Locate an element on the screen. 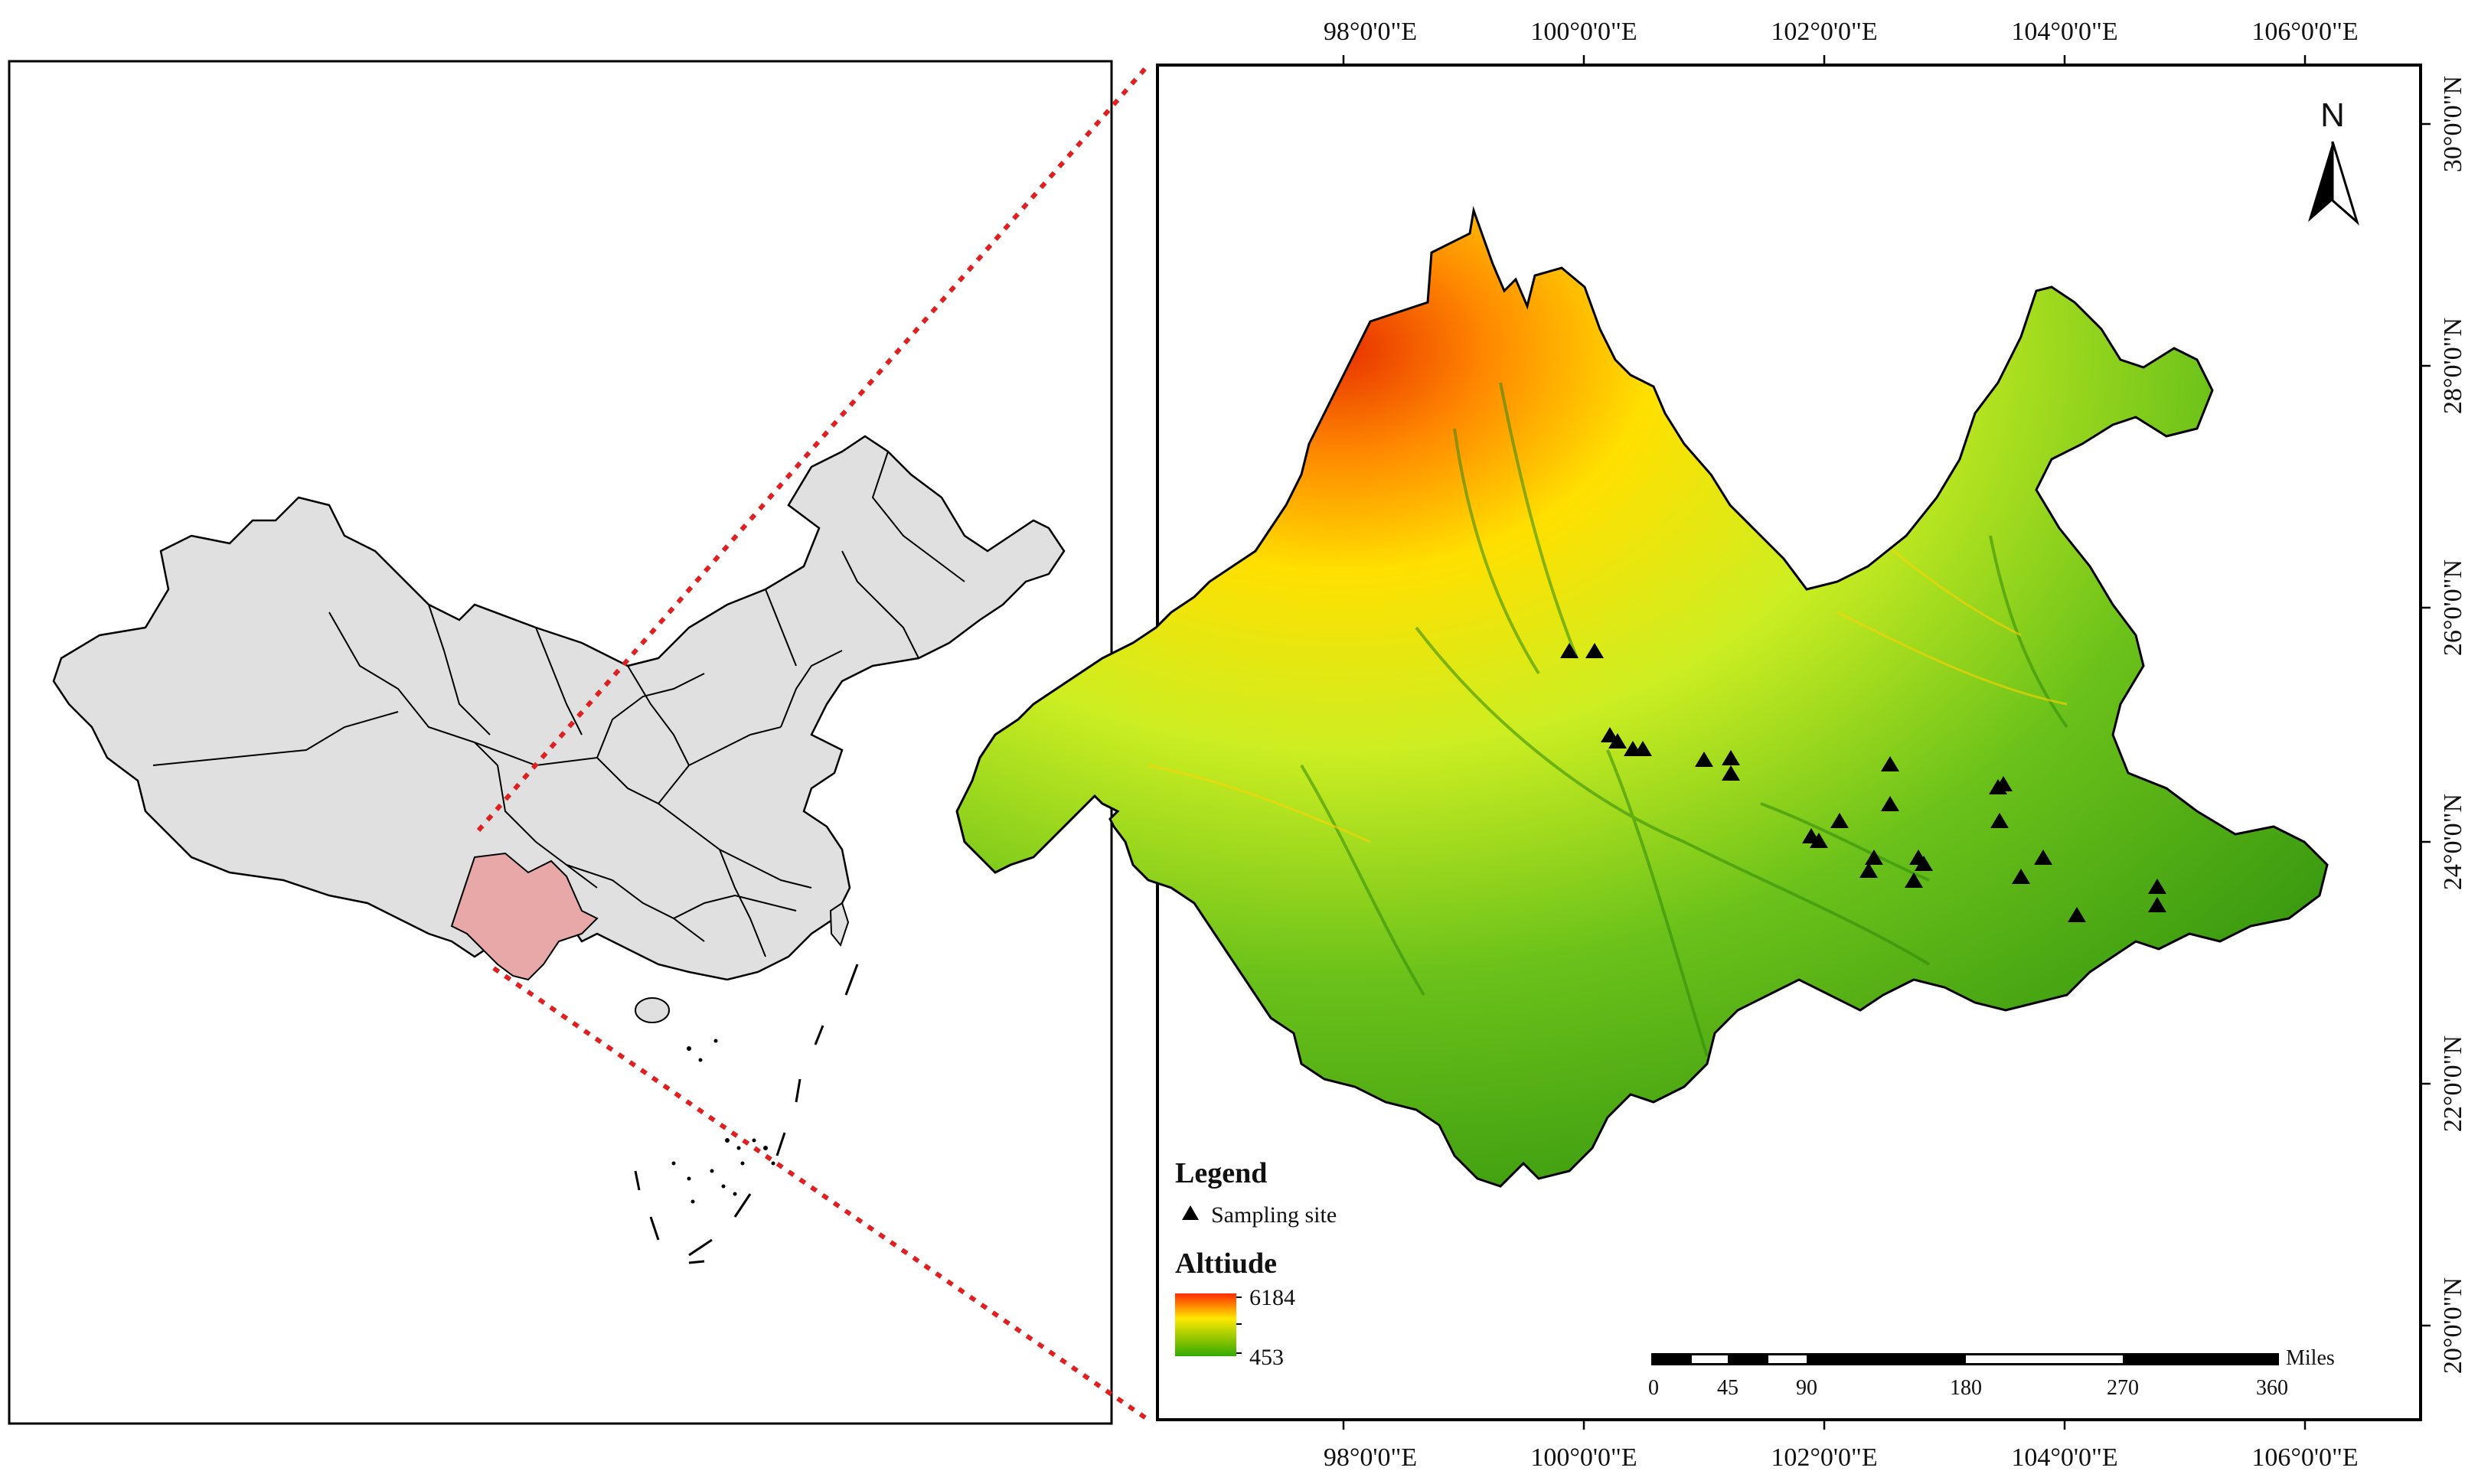  scale-label: 90 is located at coordinates (1807, 1388).